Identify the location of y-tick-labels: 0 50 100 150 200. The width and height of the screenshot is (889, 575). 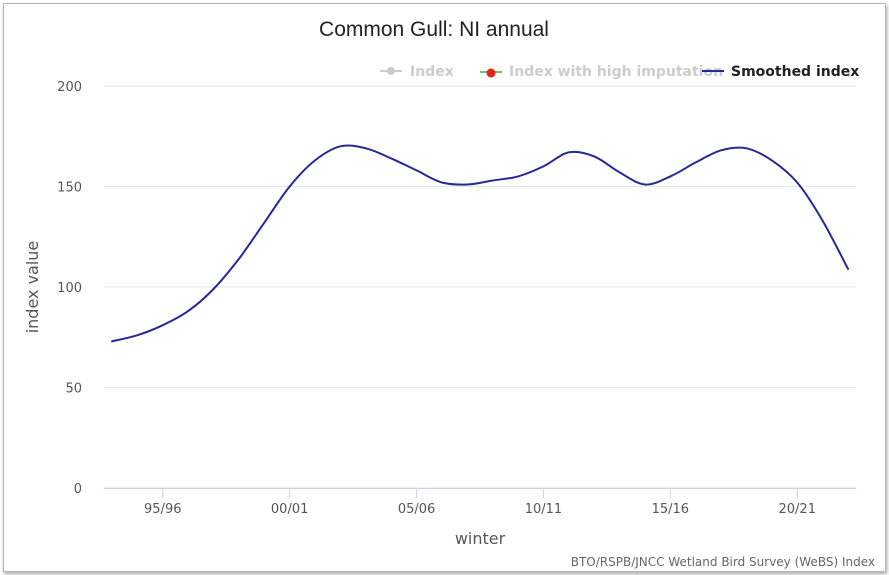
(69, 288).